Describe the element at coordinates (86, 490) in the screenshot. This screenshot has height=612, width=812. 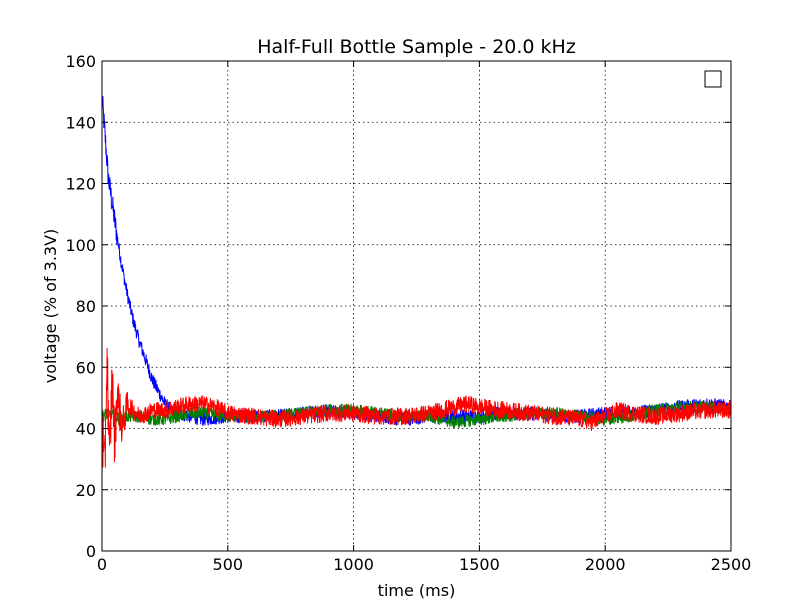
I see `y-tick-label: 20` at that location.